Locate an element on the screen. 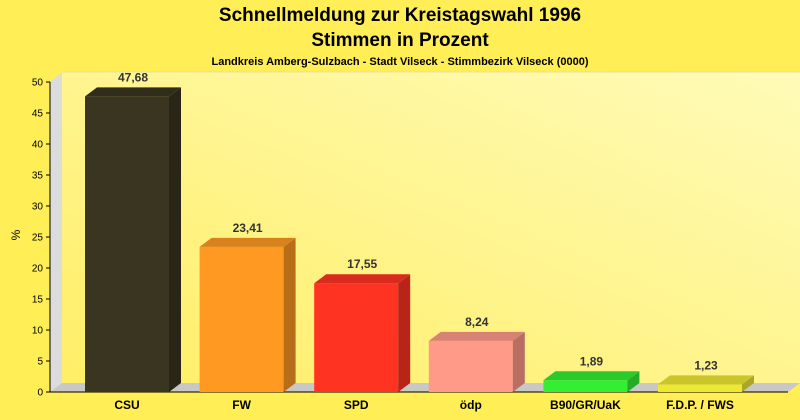 The image size is (800, 420). chart-title-line2: Stimmen in Prozent is located at coordinates (400, 40).